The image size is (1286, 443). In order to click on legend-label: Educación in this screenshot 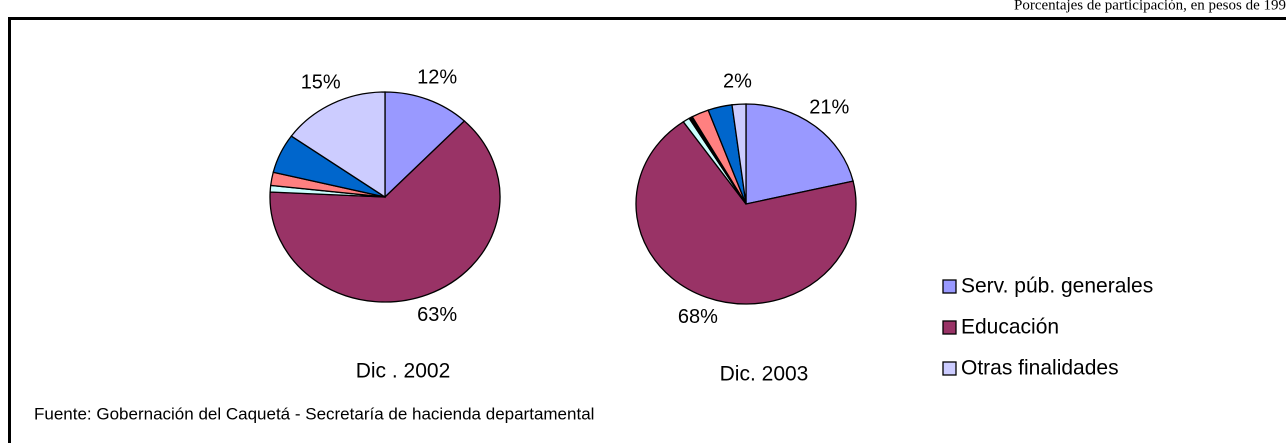, I will do `click(1010, 327)`.